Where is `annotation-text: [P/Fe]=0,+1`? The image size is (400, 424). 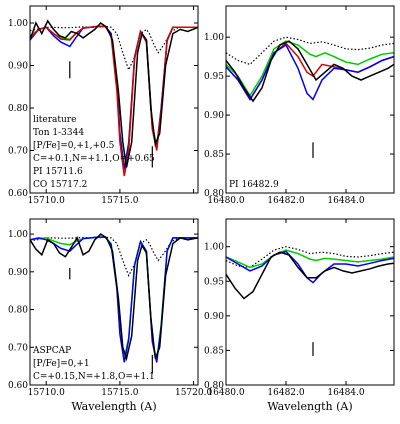
annotation-text: [P/Fe]=0,+1 is located at coordinates (61, 364).